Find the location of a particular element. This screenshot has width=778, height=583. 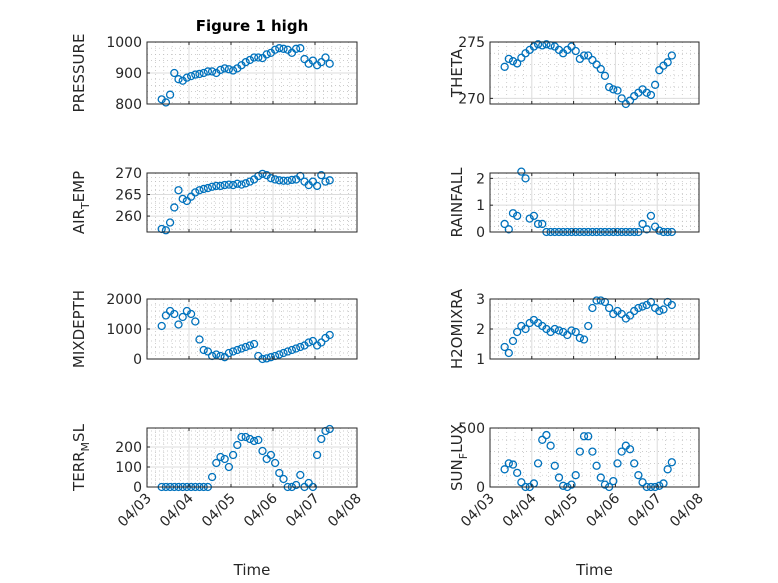

x-tick-label: 04/07 is located at coordinates (303, 511).